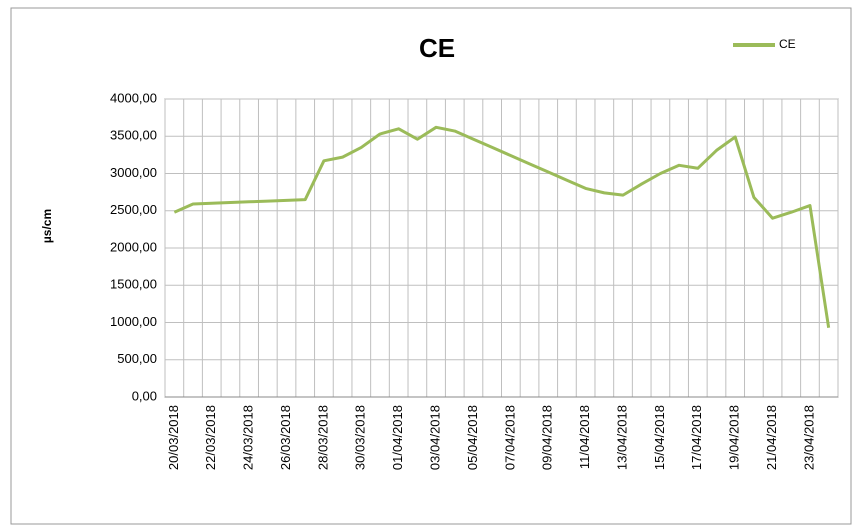 This screenshot has width=854, height=532. Describe the element at coordinates (133, 172) in the screenshot. I see `y-tick-label: 3000,00` at that location.